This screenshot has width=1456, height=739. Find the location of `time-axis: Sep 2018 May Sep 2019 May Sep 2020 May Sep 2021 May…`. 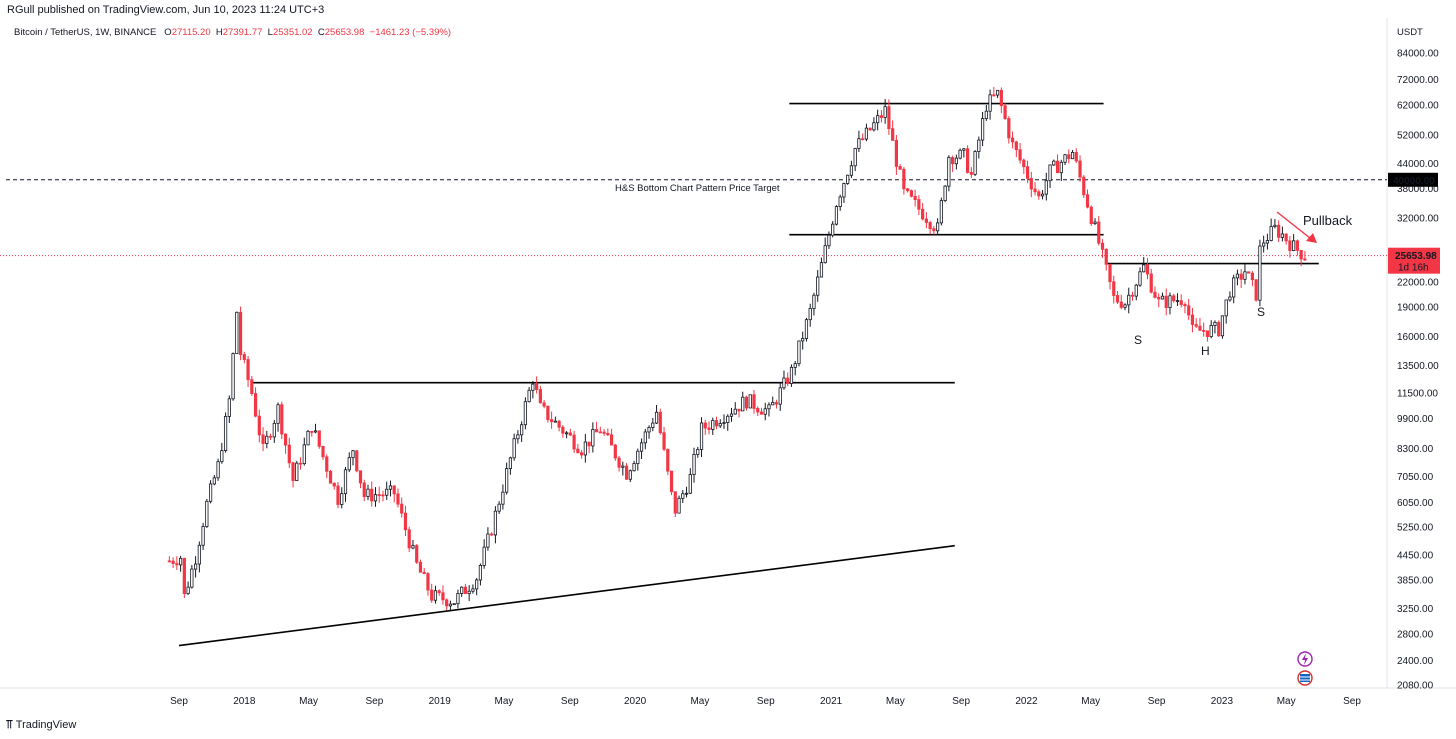

time-axis: Sep 2018 May Sep 2019 May Sep 2020 May Sep 2021 May… is located at coordinates (765, 701).